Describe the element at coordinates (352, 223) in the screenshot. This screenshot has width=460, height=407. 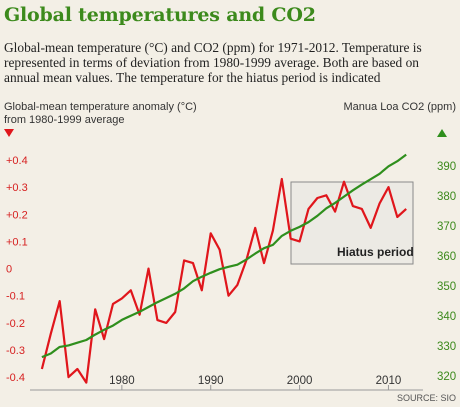
I see `hiatus-box` at that location.